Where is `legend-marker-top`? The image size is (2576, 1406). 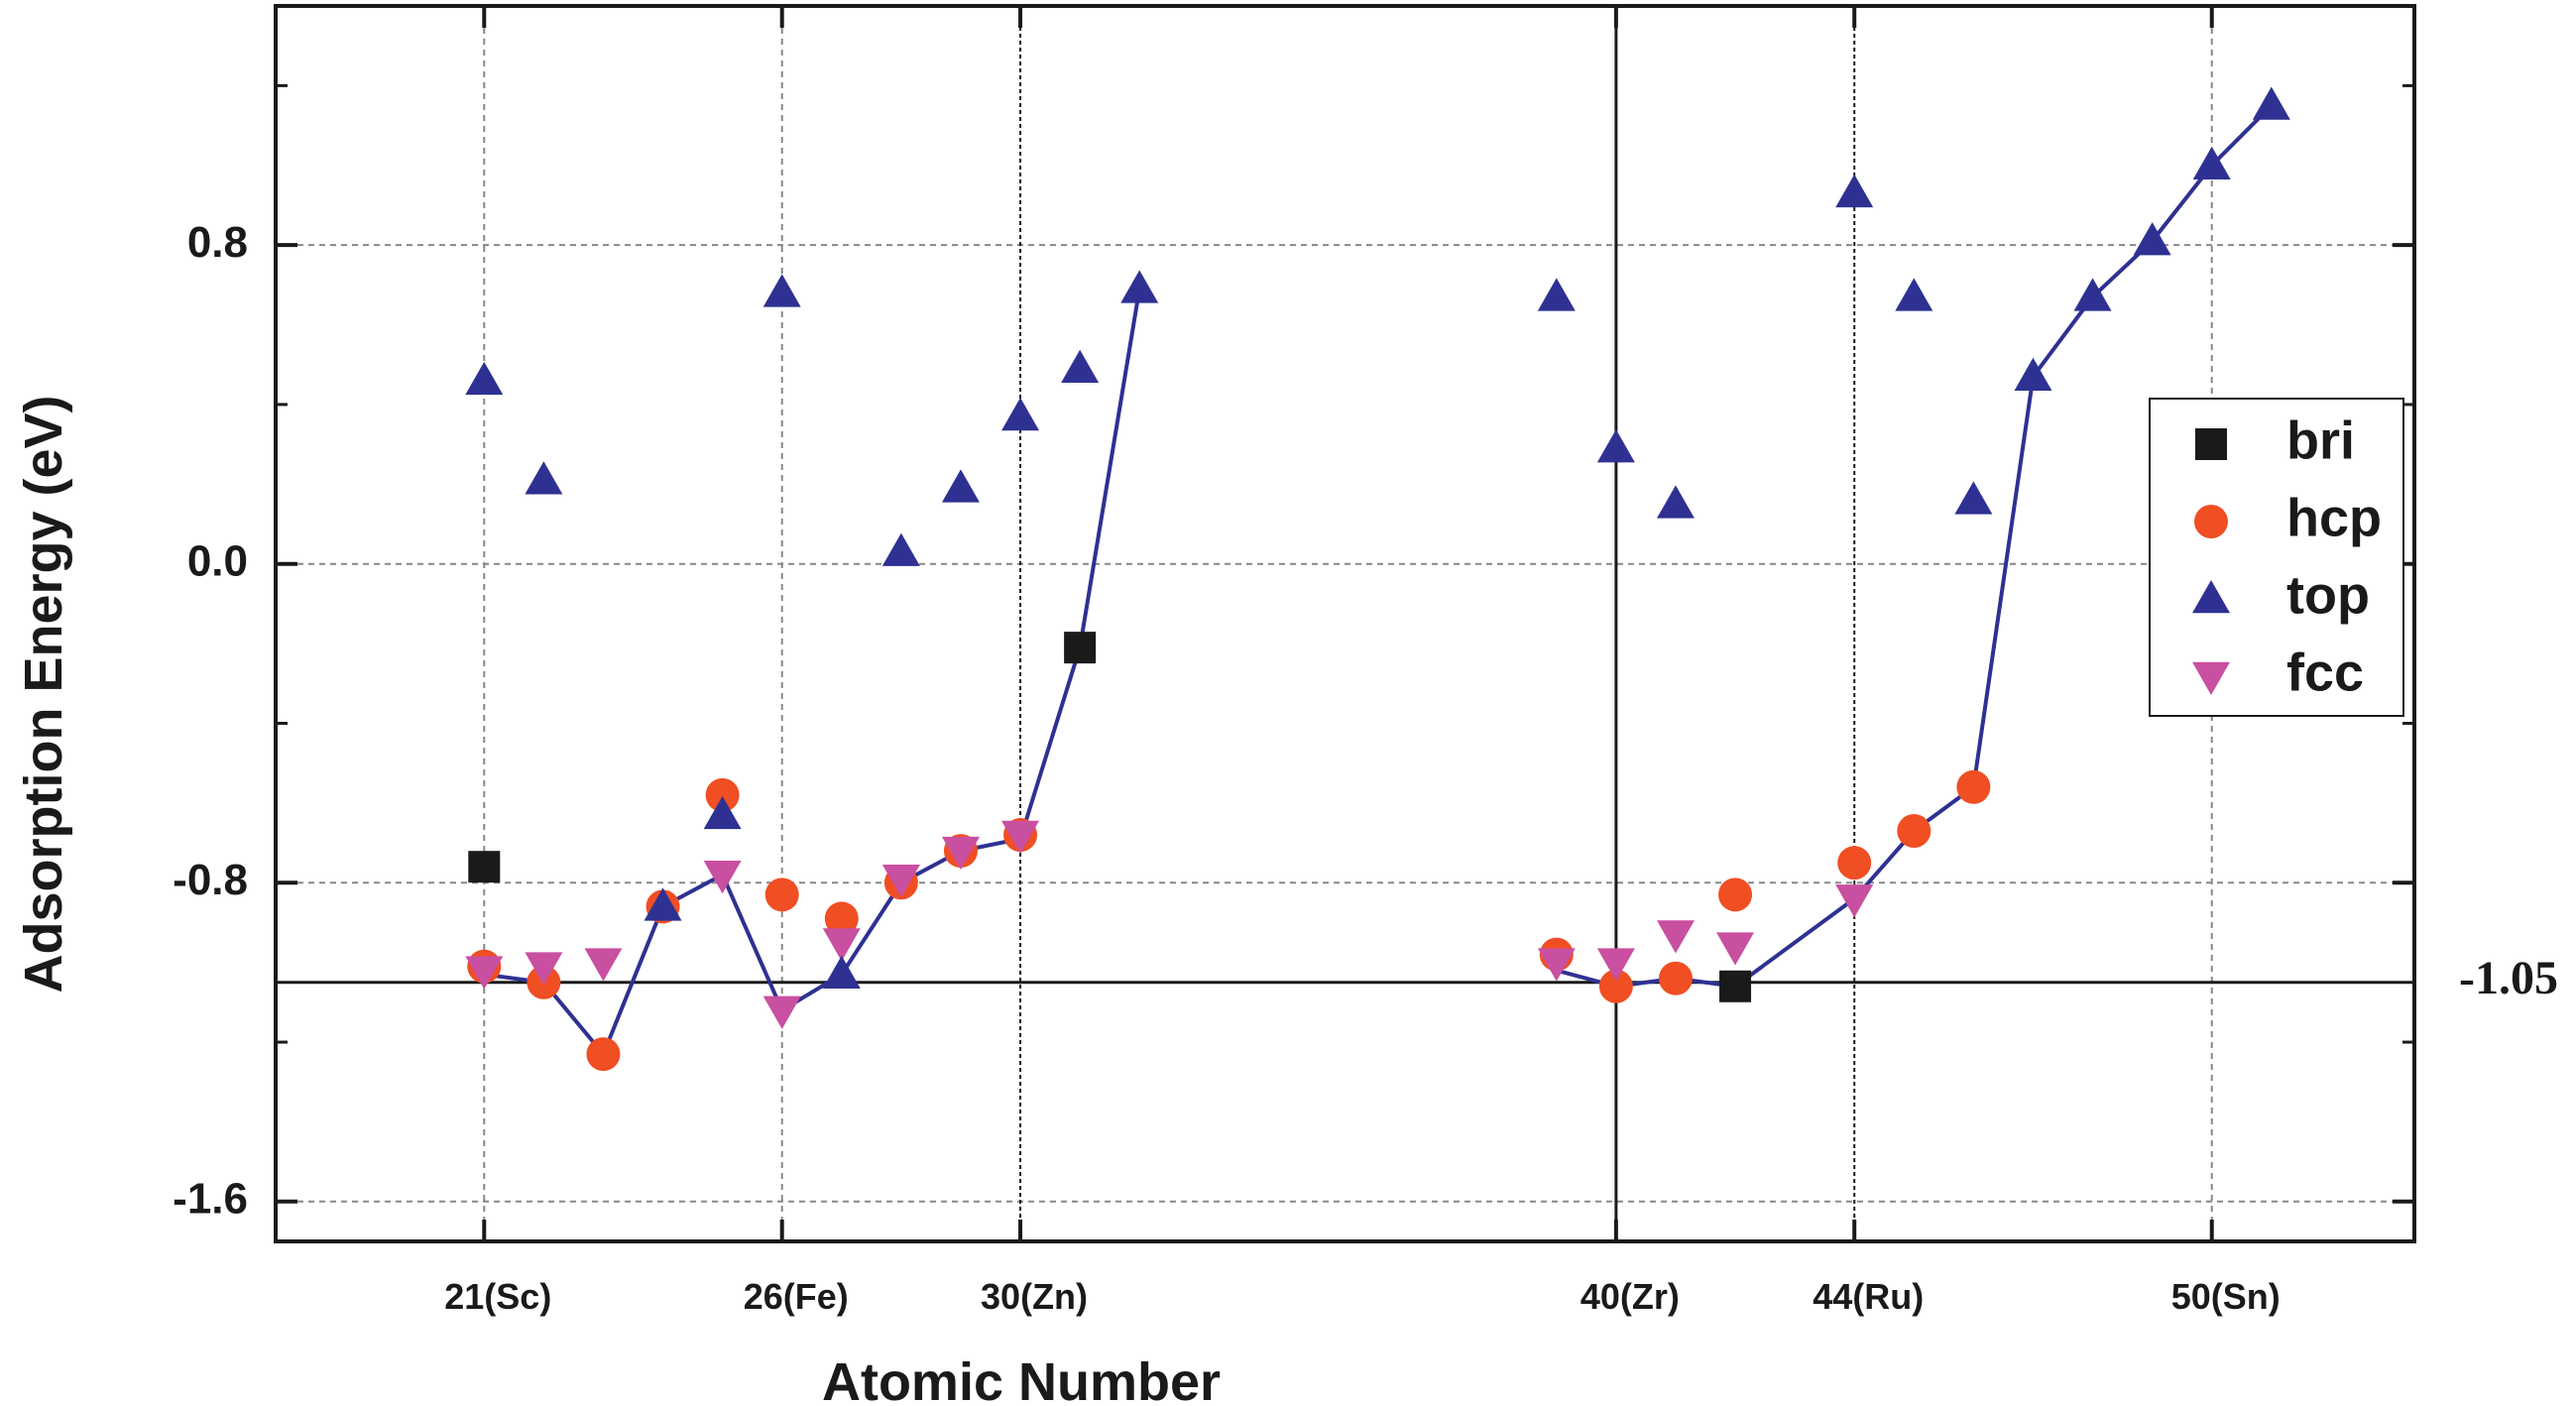 legend-marker-top is located at coordinates (2211, 597).